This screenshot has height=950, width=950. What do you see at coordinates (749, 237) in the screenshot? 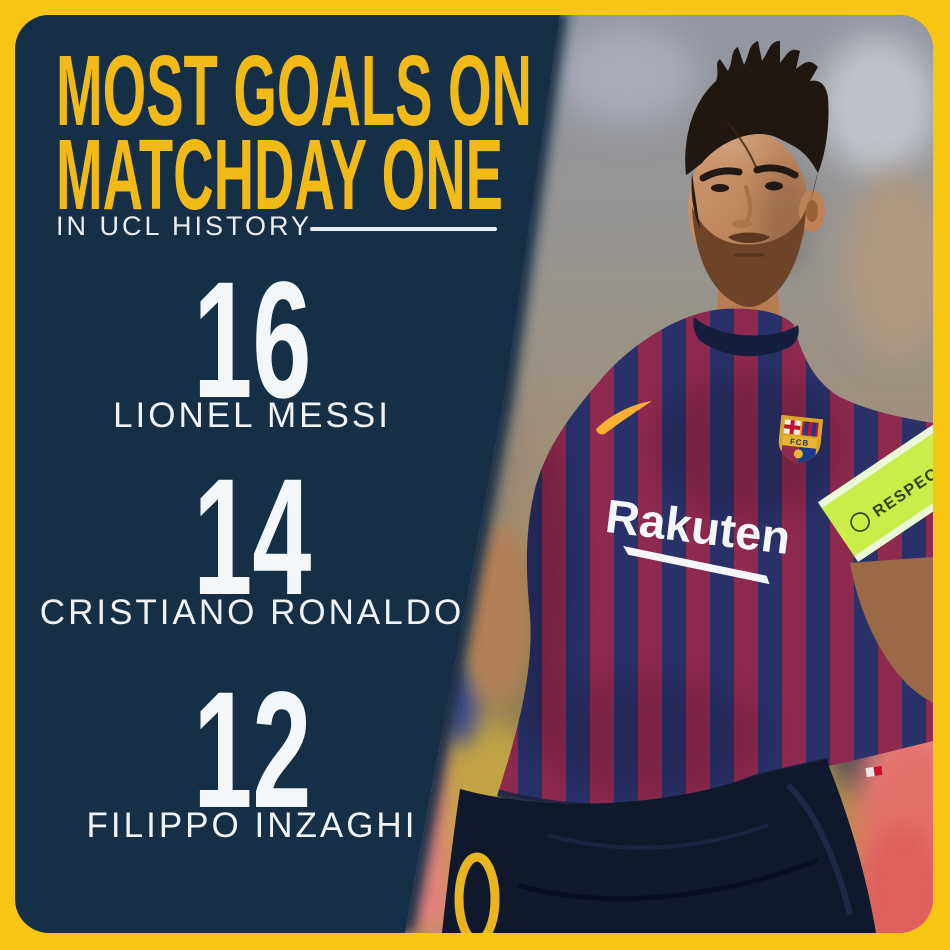
I see `mustache` at bounding box center [749, 237].